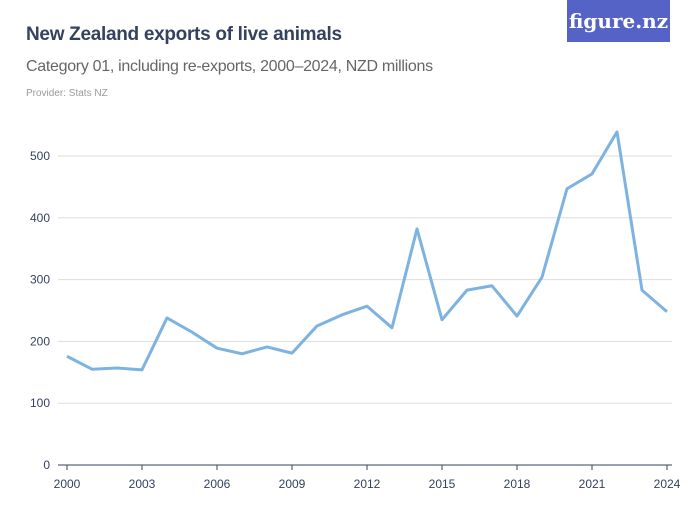  I want to click on data-point-2013, so click(392, 328).